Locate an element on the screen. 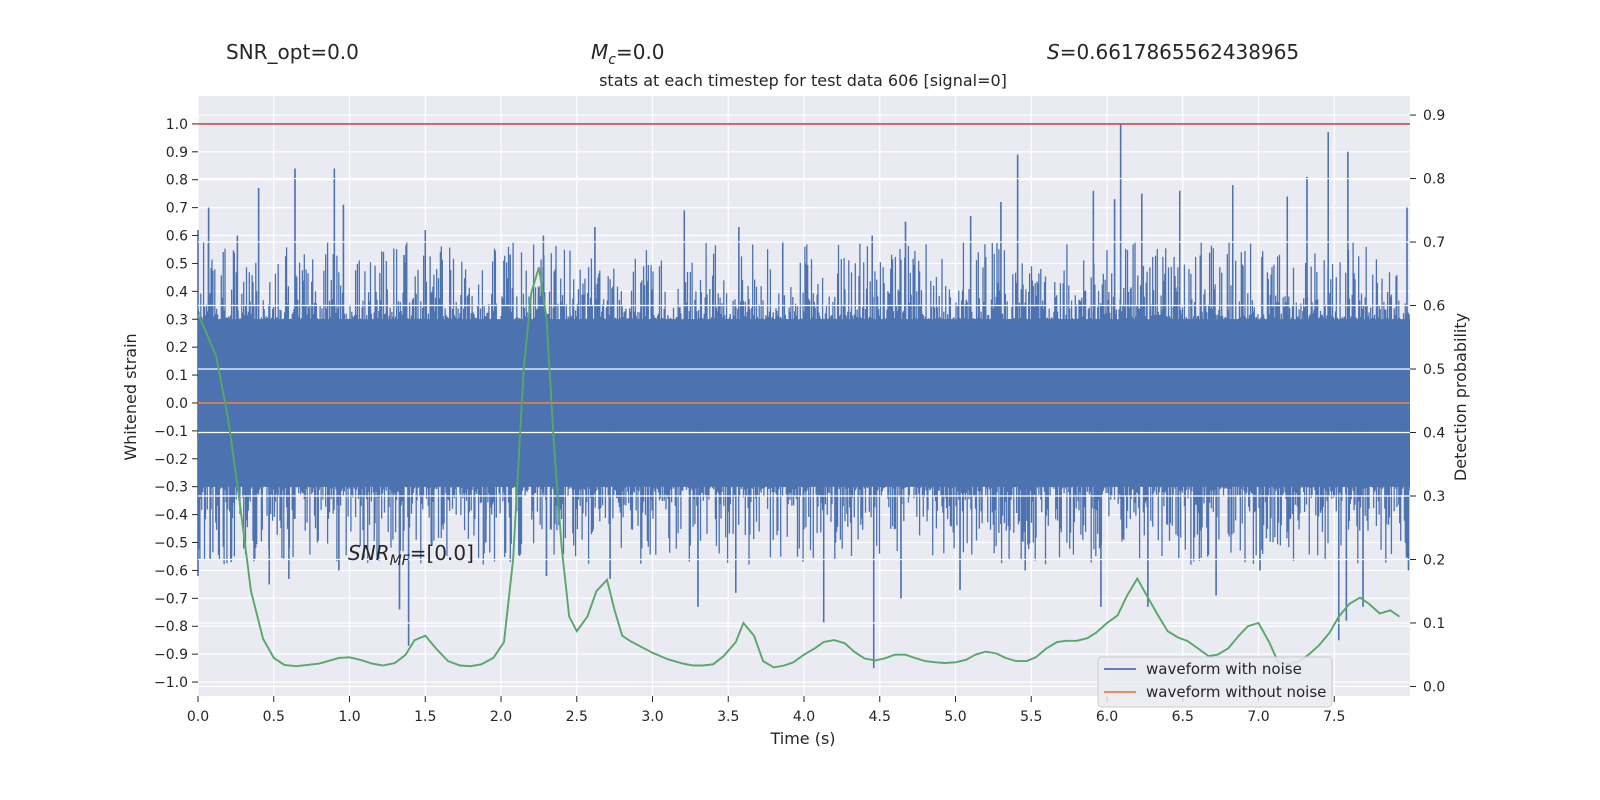 The image size is (1600, 800). x-tick-label: 3.0 is located at coordinates (652, 717).